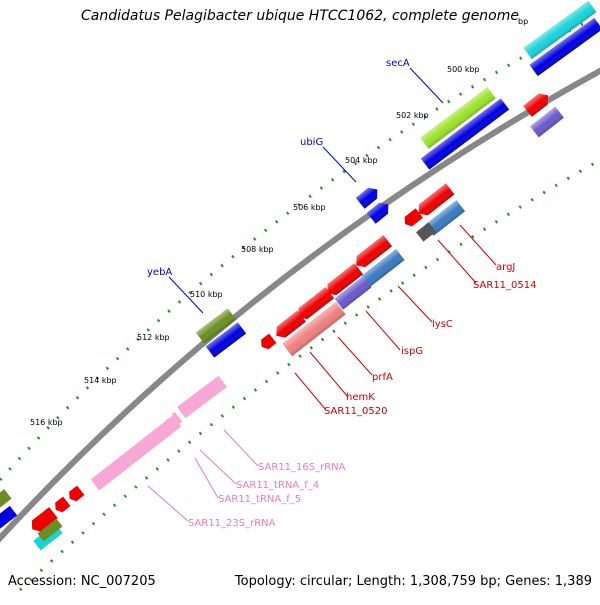  I want to click on feature-right-red, so click(537, 103).